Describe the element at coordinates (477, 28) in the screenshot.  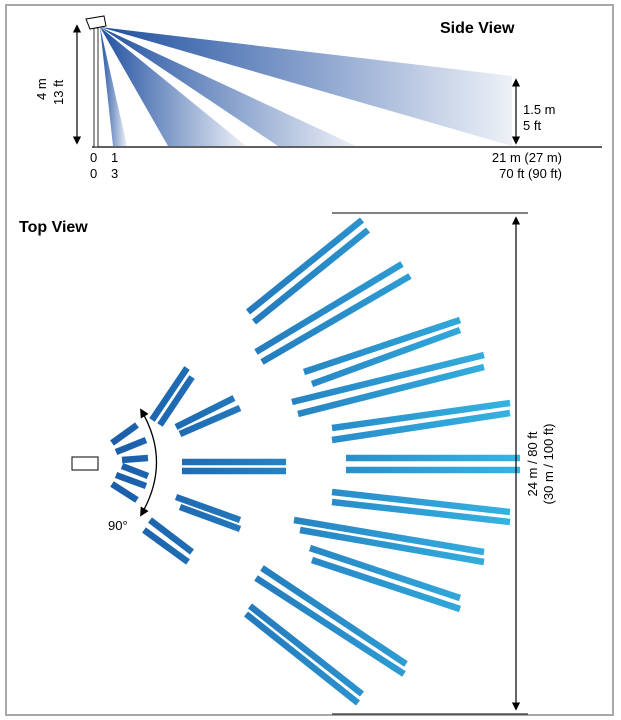
I see `side-view-title: Side View` at that location.